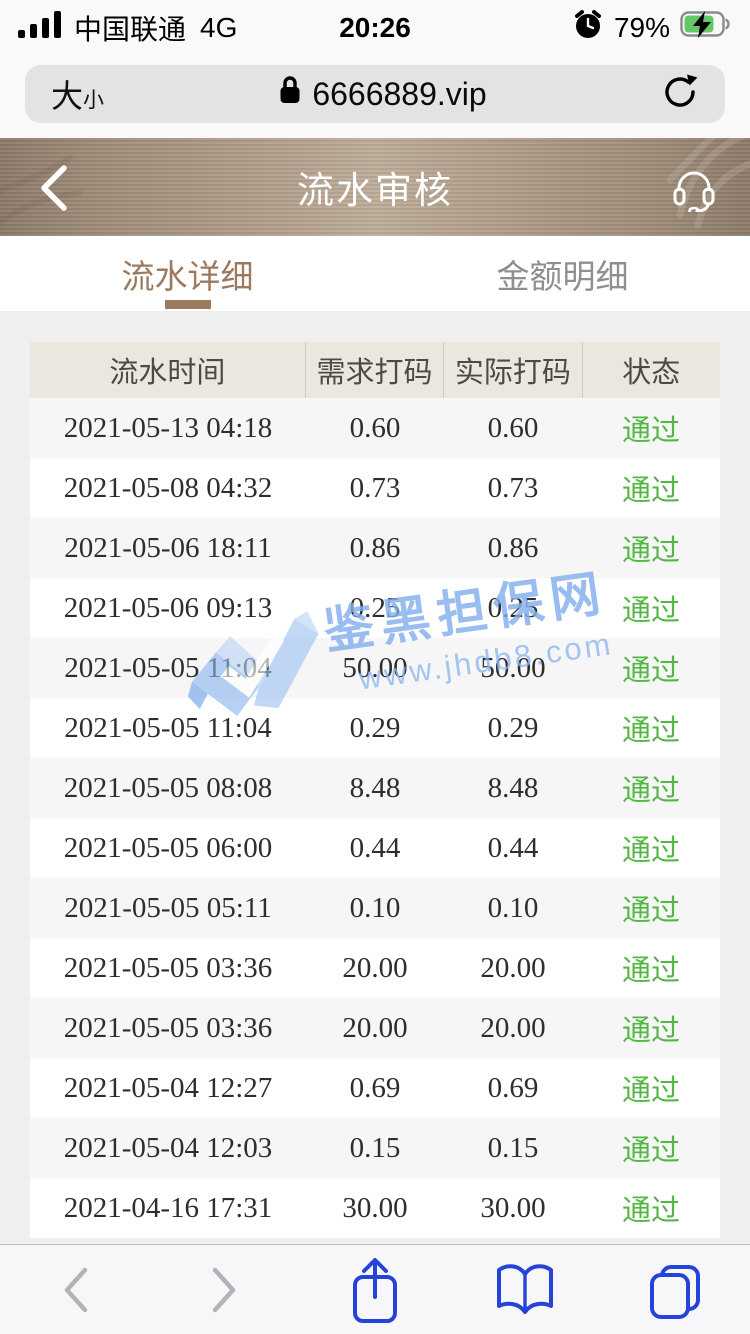 This screenshot has height=1334, width=750. What do you see at coordinates (225, 1290) in the screenshot?
I see `browser-forward-button` at bounding box center [225, 1290].